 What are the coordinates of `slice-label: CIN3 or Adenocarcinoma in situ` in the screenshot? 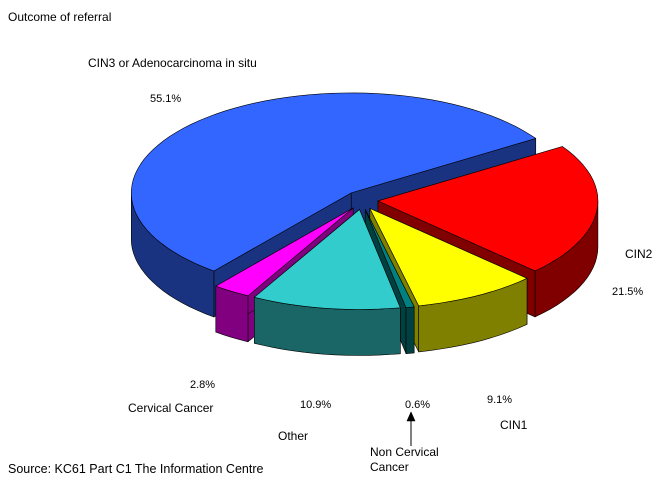 It's located at (172, 63).